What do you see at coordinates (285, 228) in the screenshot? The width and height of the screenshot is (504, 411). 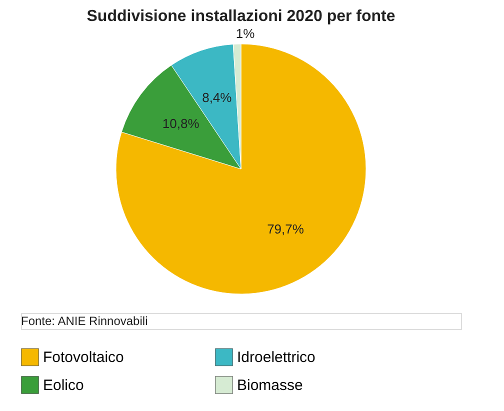 I see `data-label: 79,7%` at bounding box center [285, 228].